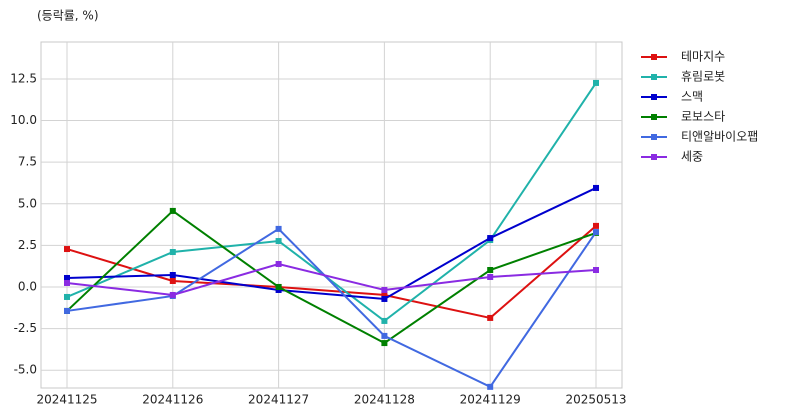 This screenshot has height=416, width=792. What do you see at coordinates (703, 77) in the screenshot?
I see `legend-label: 휴림로봇` at bounding box center [703, 77].